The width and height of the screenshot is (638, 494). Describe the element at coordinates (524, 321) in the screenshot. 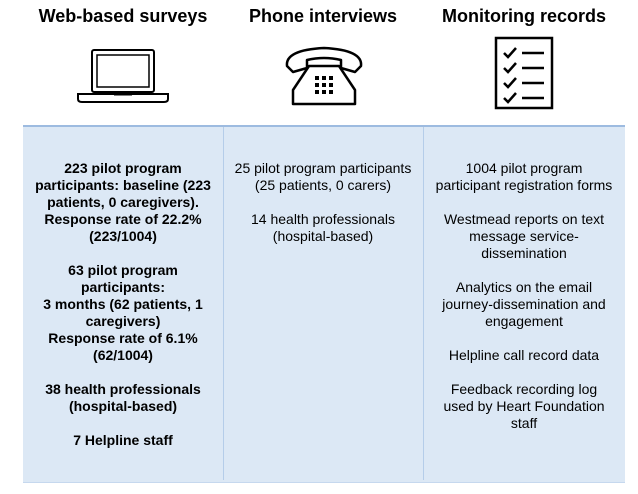

I see `text-line: engagement` at that location.